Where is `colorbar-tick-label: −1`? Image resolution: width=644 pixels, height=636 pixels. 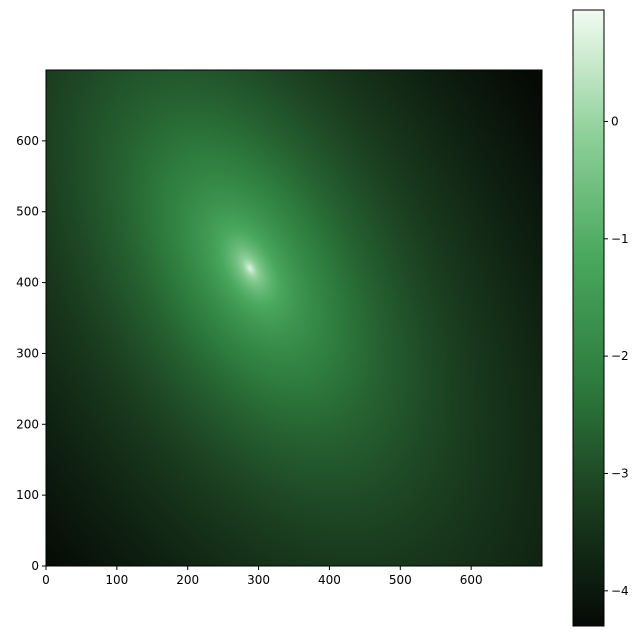 colorbar-tick-label: −1 is located at coordinates (620, 239).